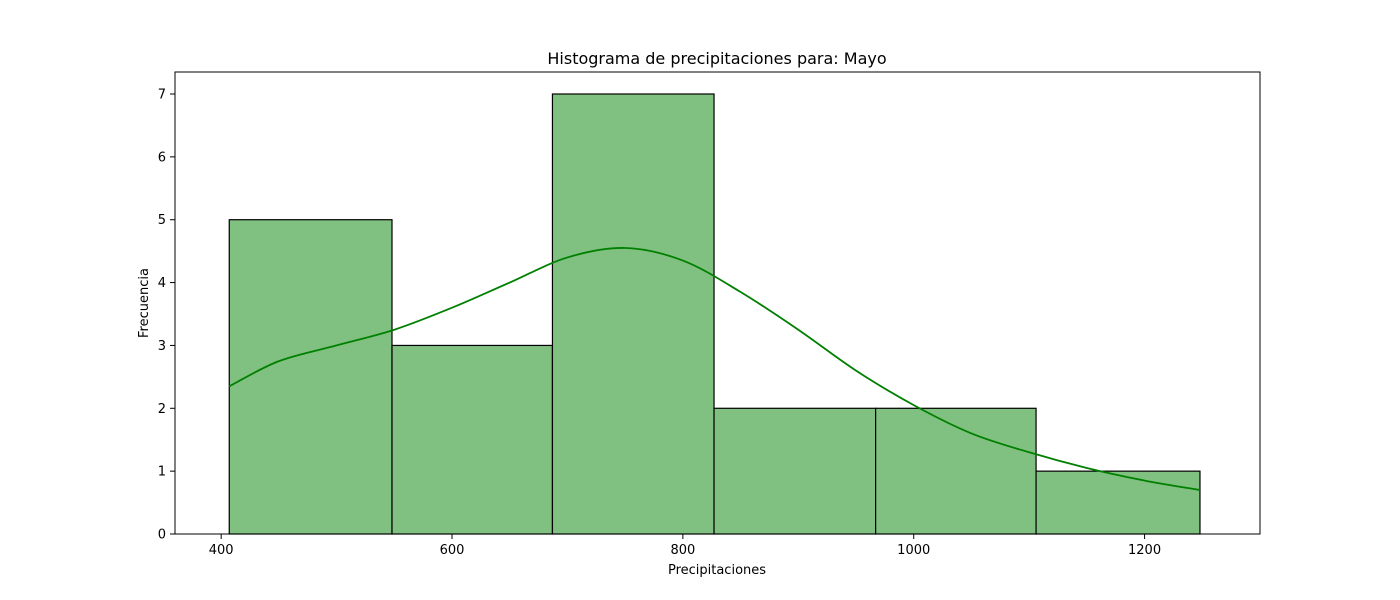 Image resolution: width=1400 pixels, height=600 pixels. What do you see at coordinates (716, 58) in the screenshot?
I see `chart-title: Histograma de precipitaciones para: Mayo` at bounding box center [716, 58].